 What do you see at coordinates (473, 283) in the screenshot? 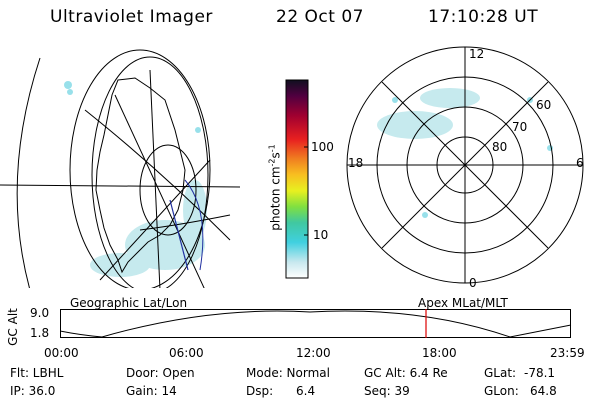
I see `mlt-label-0: 0` at bounding box center [473, 283].